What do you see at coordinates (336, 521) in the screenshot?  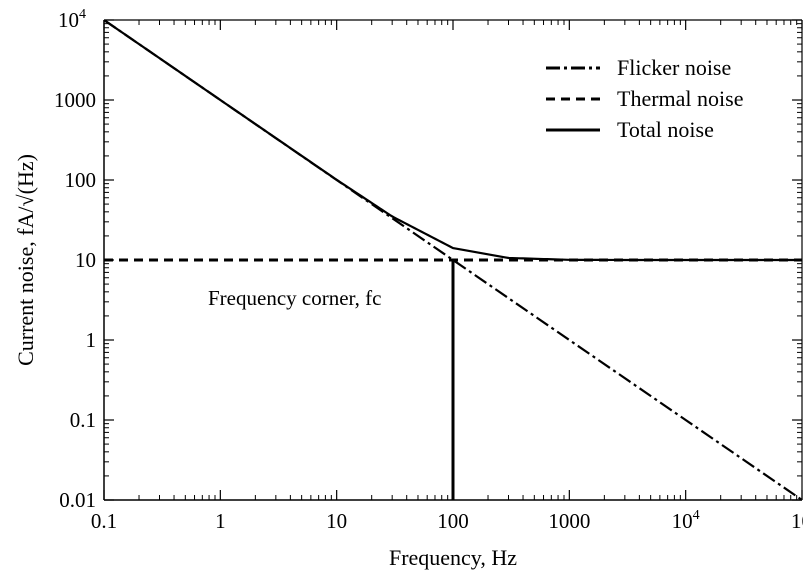 I see `x-tick-label: 10` at bounding box center [336, 521].